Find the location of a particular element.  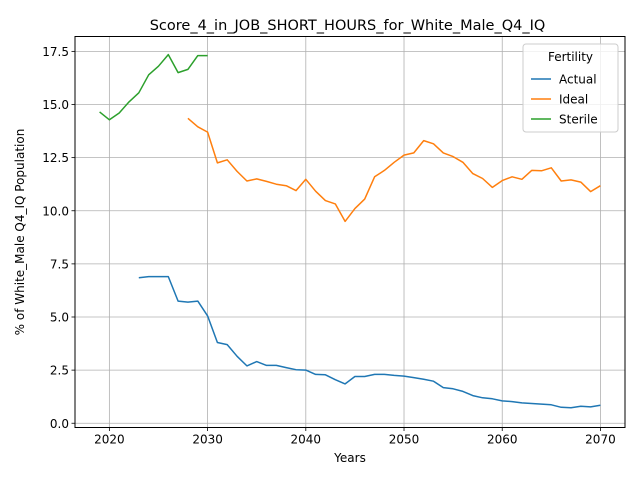

y-tick-label: 12.5 is located at coordinates (55, 158).